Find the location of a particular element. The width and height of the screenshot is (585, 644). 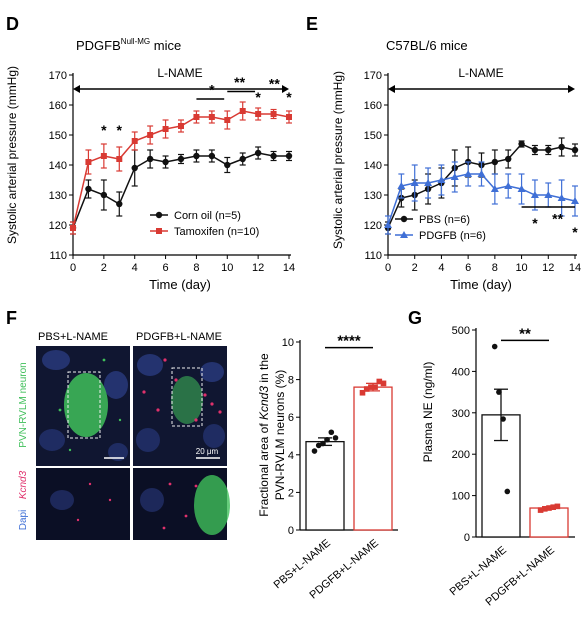

panel-e-letter: E is located at coordinates (312, 24).